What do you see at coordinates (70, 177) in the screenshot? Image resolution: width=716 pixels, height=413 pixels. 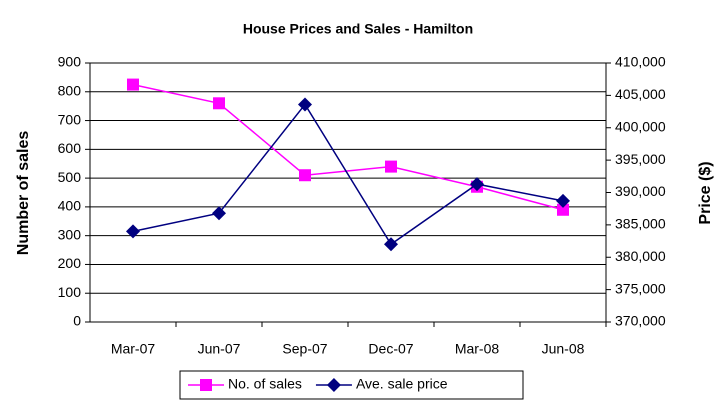 I see `y-tick-label: 500` at bounding box center [70, 177].